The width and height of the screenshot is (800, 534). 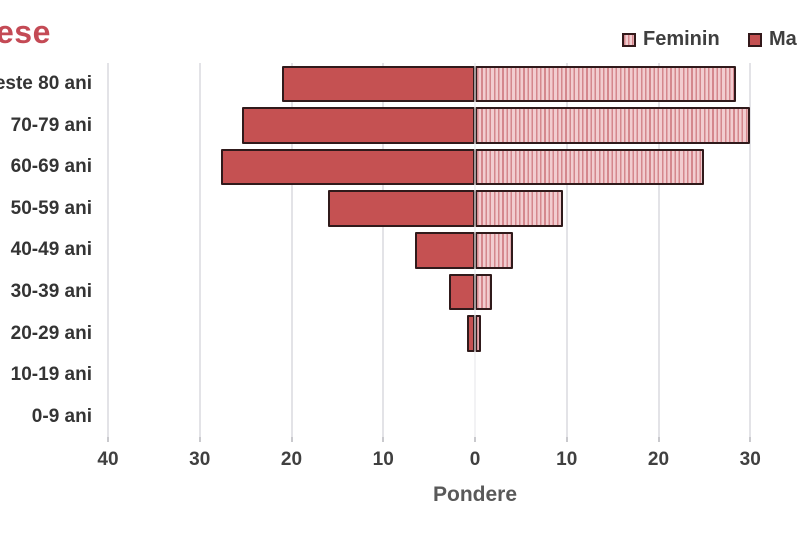 What do you see at coordinates (681, 39) in the screenshot?
I see `legend-label-feminin: Feminin` at bounding box center [681, 39].